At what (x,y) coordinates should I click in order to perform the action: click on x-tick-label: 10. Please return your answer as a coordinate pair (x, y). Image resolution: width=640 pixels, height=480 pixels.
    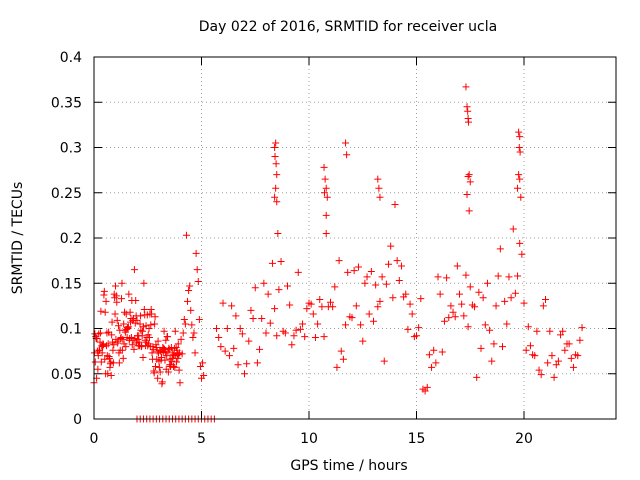
    Looking at the image, I should click on (309, 439).